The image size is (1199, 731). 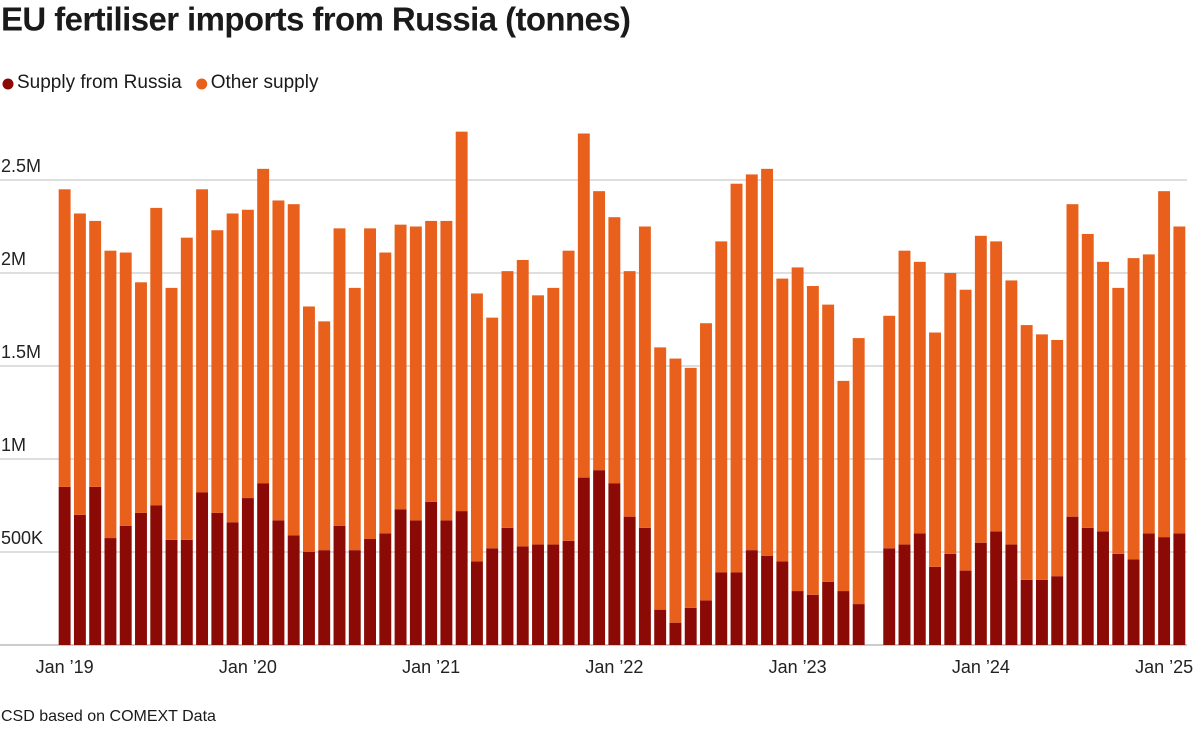 I want to click on y-tick-label: 2M, so click(x=13, y=259).